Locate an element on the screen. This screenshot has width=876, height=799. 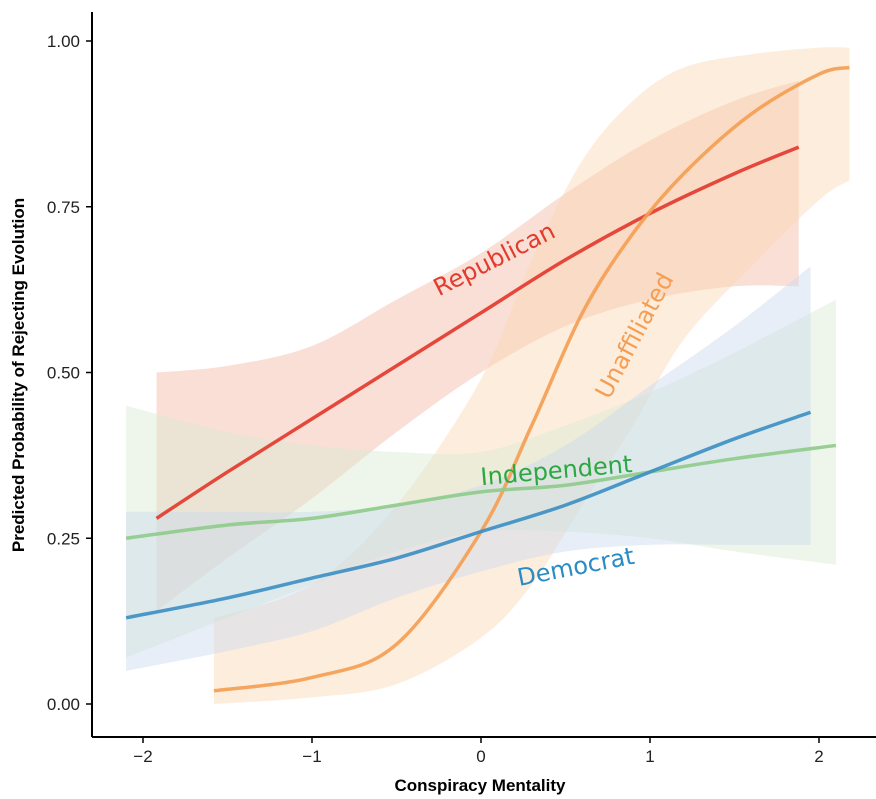
x-tick-label: 2 is located at coordinates (818, 756).